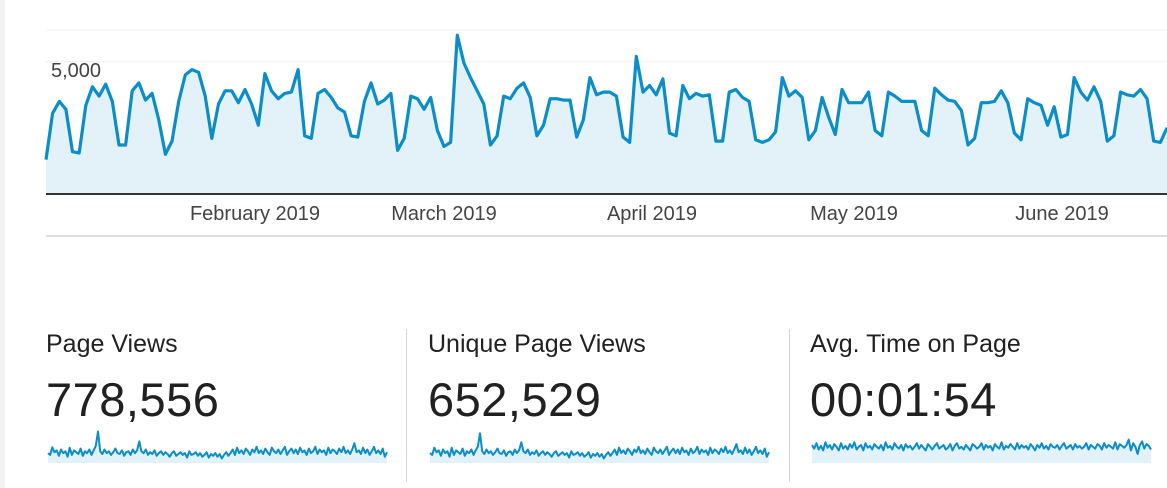  I want to click on metric-avg-time-on-page: Avg. Time on Page 00:01:54, so click(982, 405).